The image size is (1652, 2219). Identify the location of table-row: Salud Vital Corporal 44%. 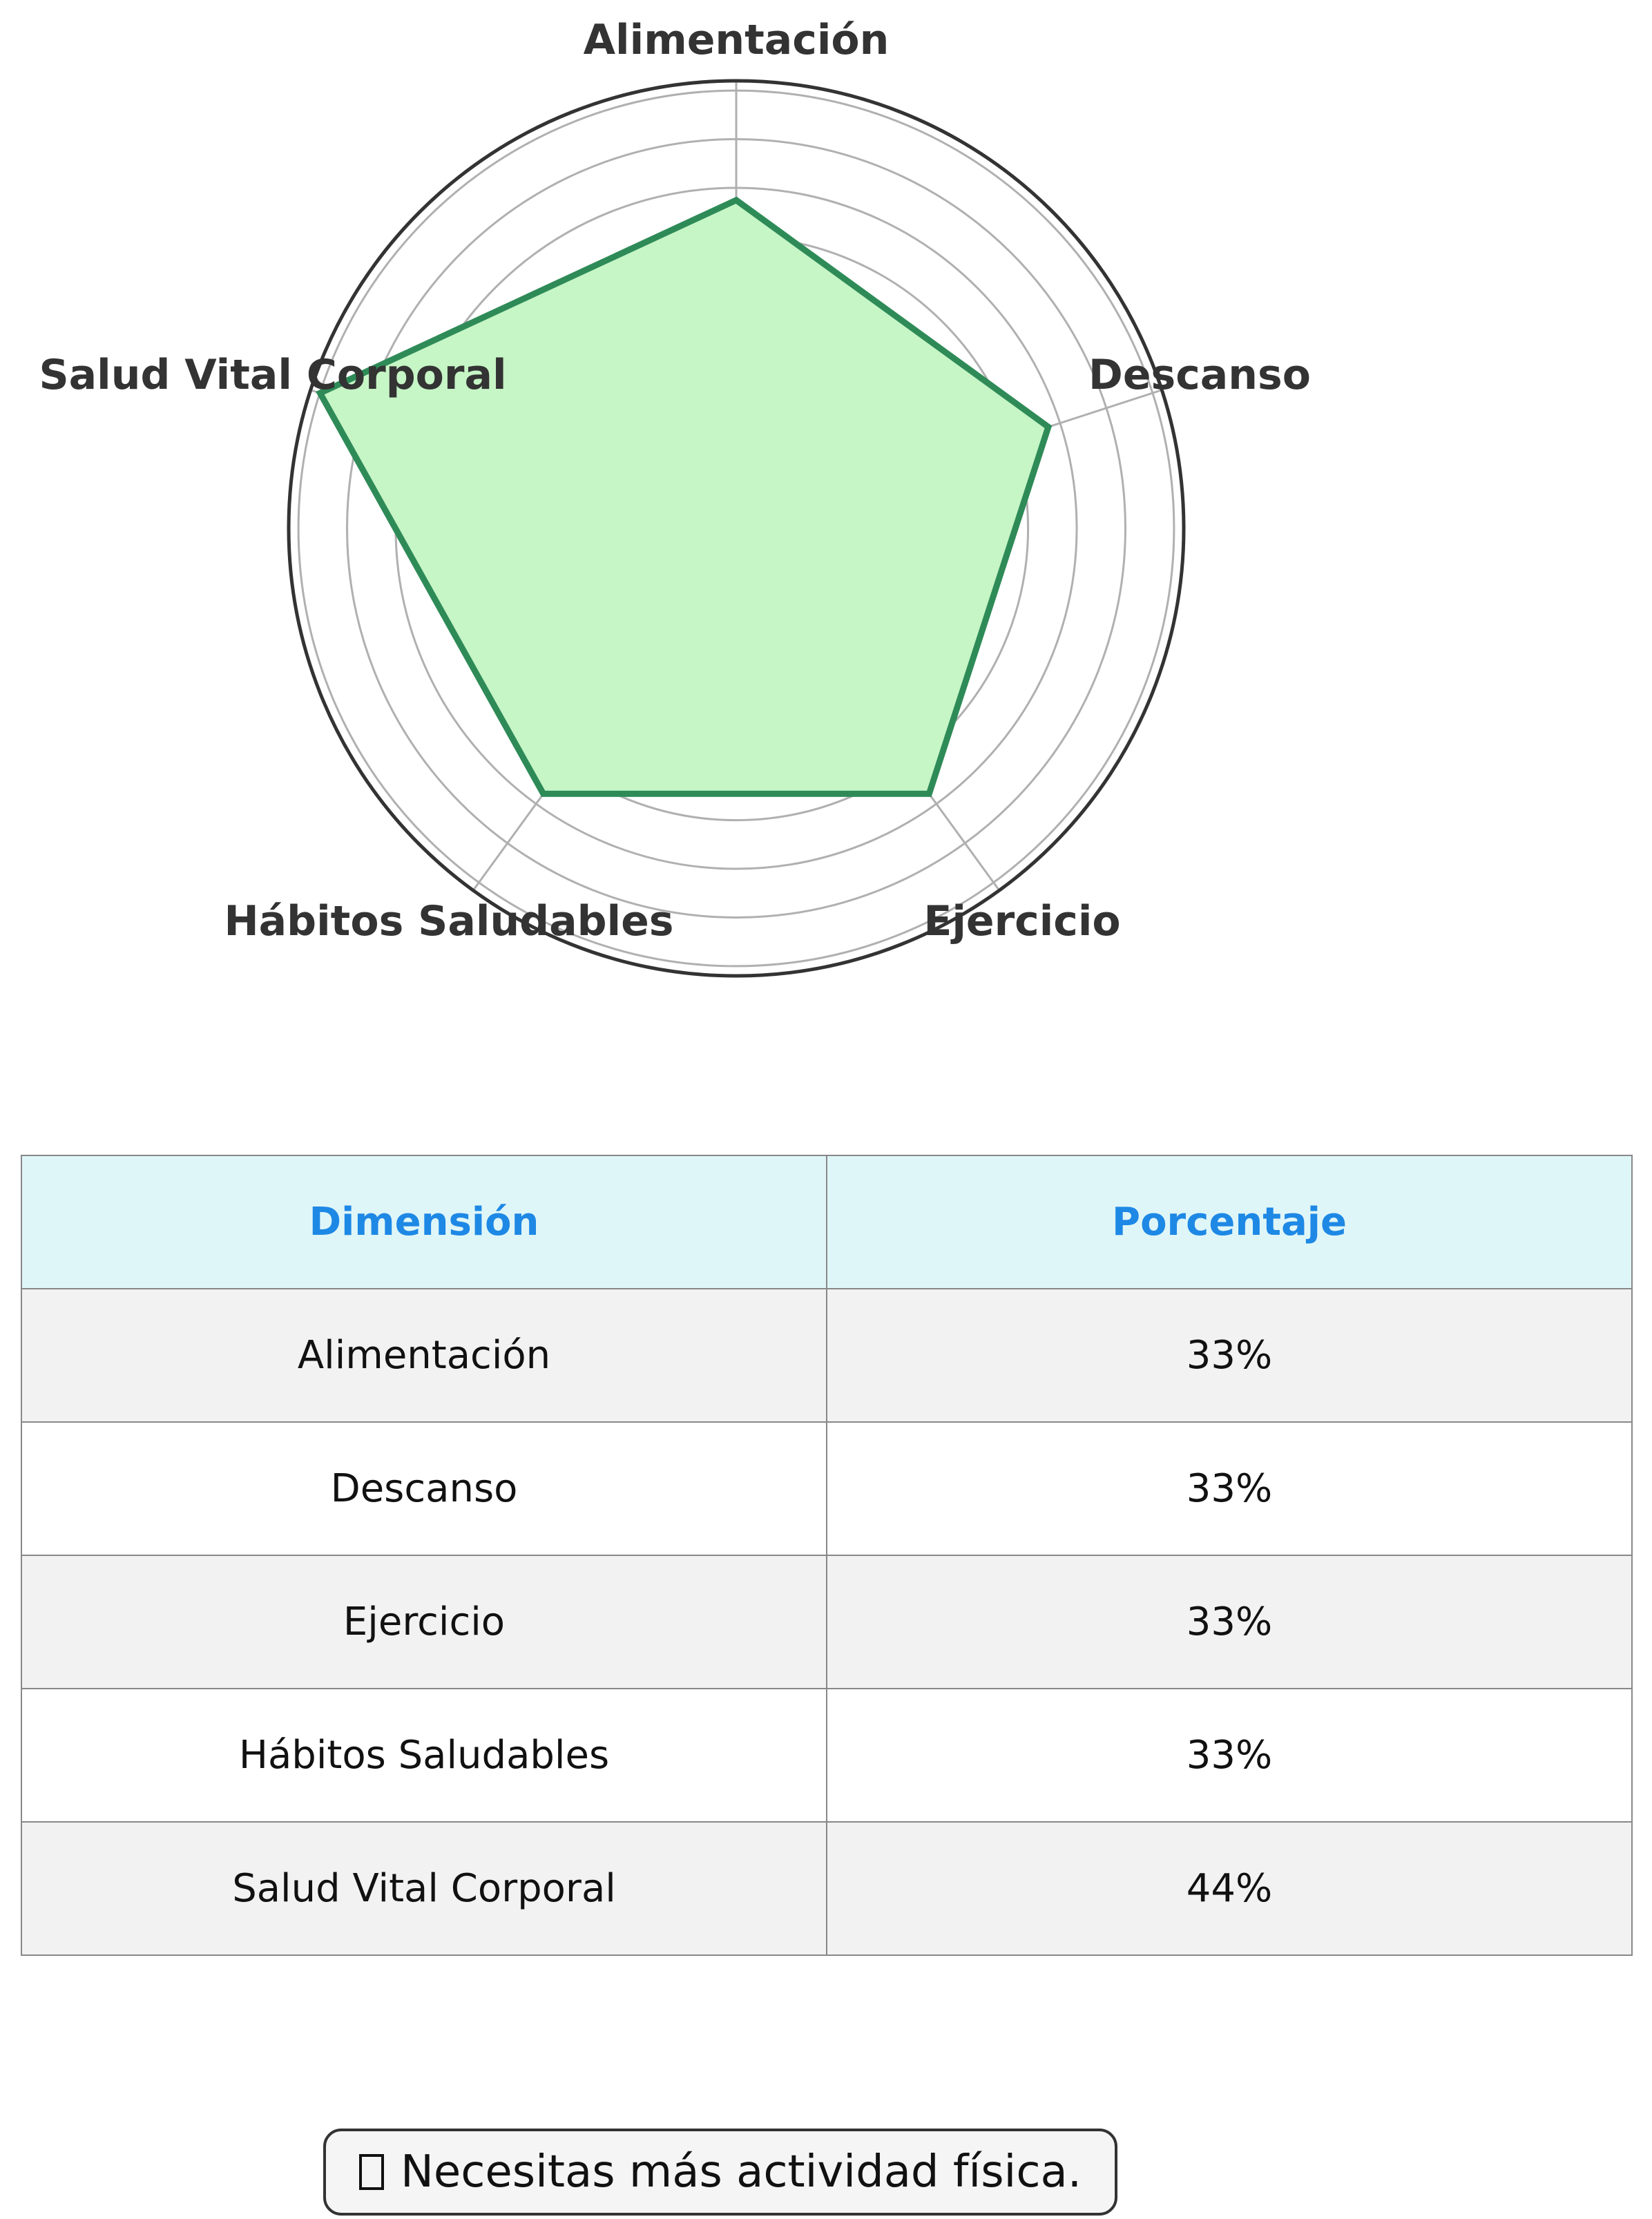
(827, 1888).